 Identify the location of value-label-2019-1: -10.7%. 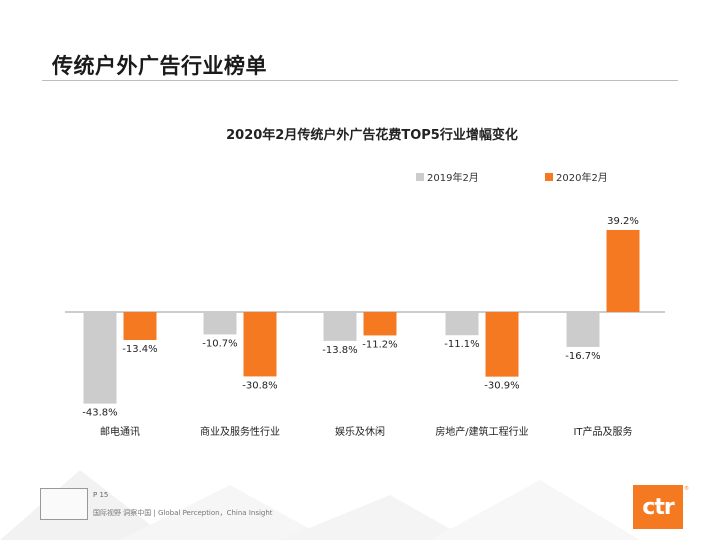
(219, 343).